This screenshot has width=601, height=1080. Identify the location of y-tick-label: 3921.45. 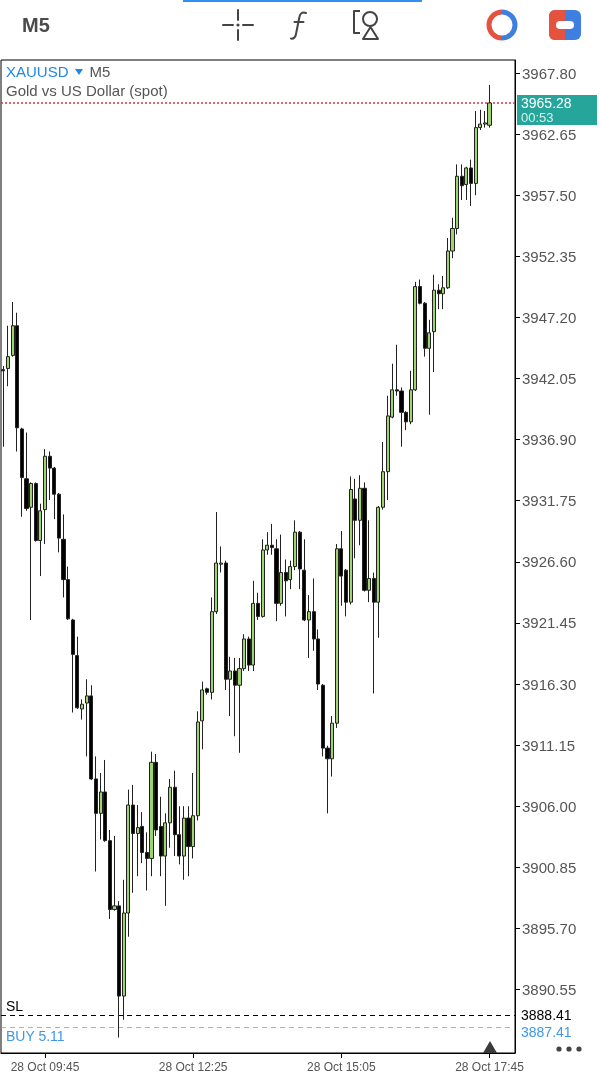
(549, 623).